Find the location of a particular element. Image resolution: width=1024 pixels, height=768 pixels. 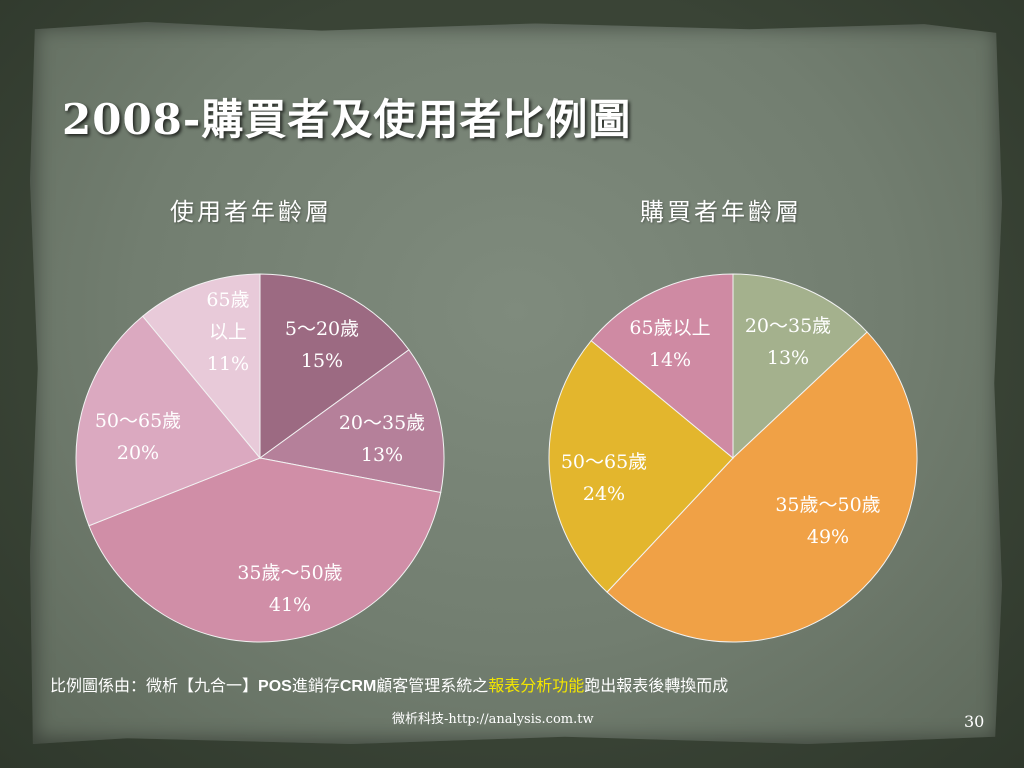

source-note-mid2: 顧客管理系統之 is located at coordinates (432, 686).